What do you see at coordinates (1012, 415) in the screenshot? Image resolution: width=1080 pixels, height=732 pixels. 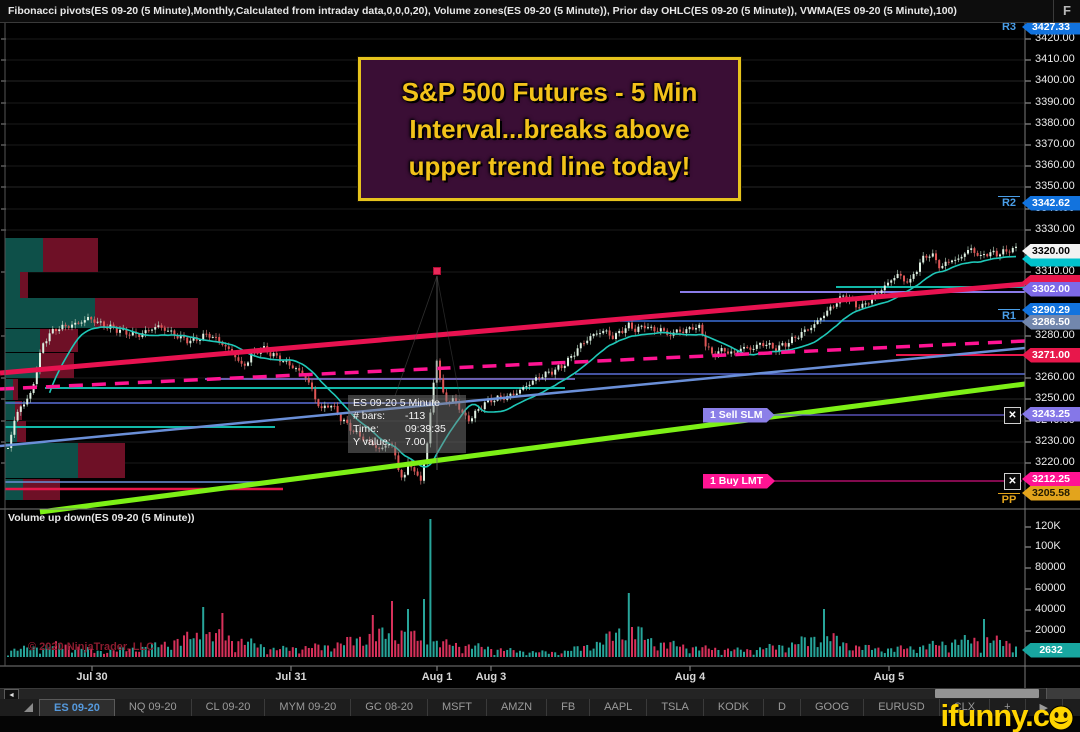 I see `cancel-sell-order-icon: ✕` at bounding box center [1012, 415].